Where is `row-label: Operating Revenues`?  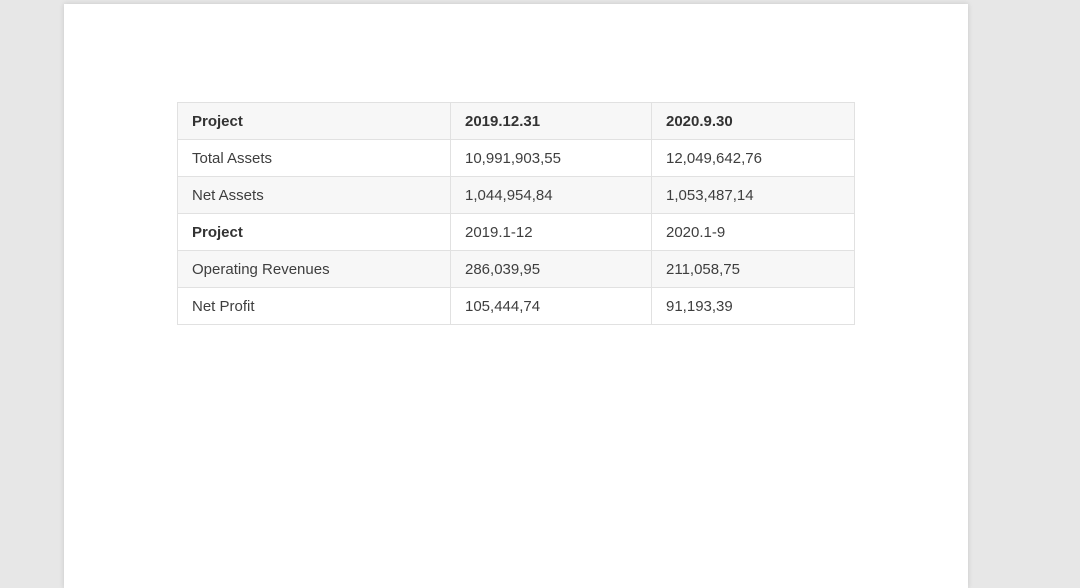 row-label: Operating Revenues is located at coordinates (314, 269).